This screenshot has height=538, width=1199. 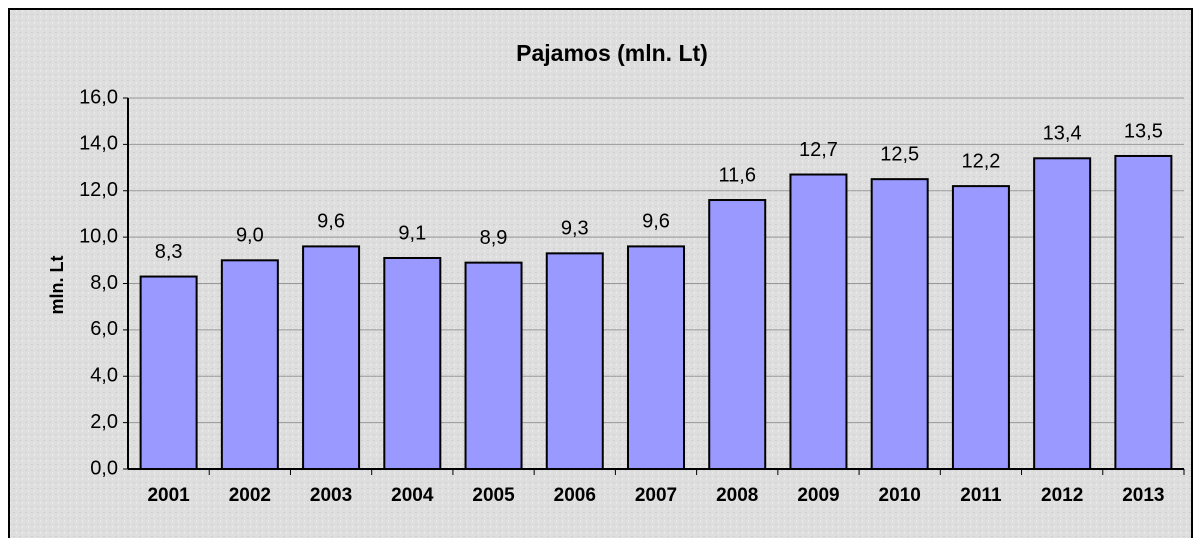 What do you see at coordinates (98, 144) in the screenshot?
I see `y-tick-label: 14,0` at bounding box center [98, 144].